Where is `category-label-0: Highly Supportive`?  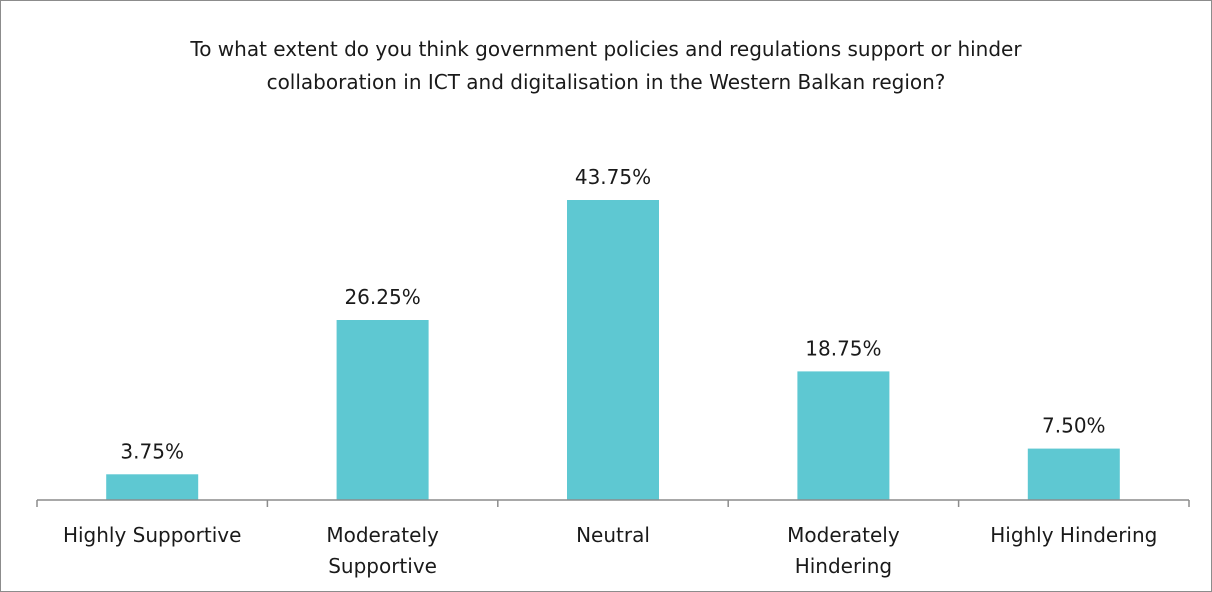 category-label-0: Highly Supportive is located at coordinates (152, 535).